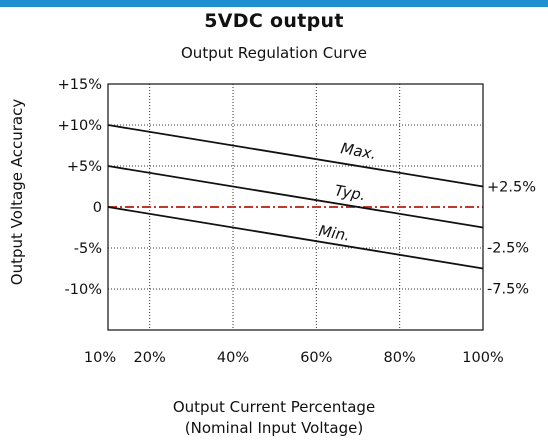 The image size is (548, 443). What do you see at coordinates (88, 249) in the screenshot?
I see `y-tick-label: -5%` at bounding box center [88, 249].